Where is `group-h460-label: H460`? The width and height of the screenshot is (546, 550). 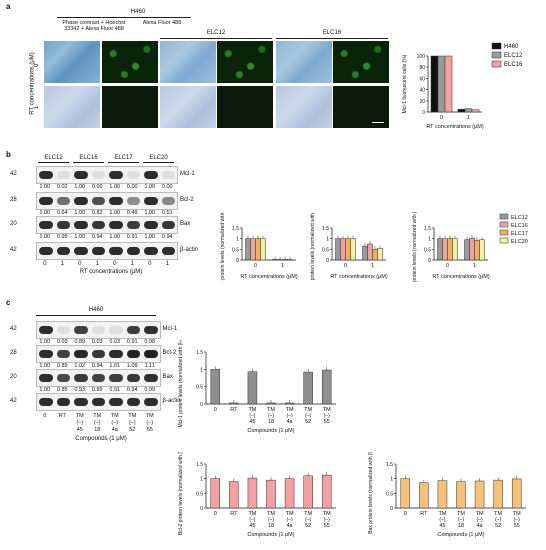 group-h460-label: H460 is located at coordinates (138, 12).